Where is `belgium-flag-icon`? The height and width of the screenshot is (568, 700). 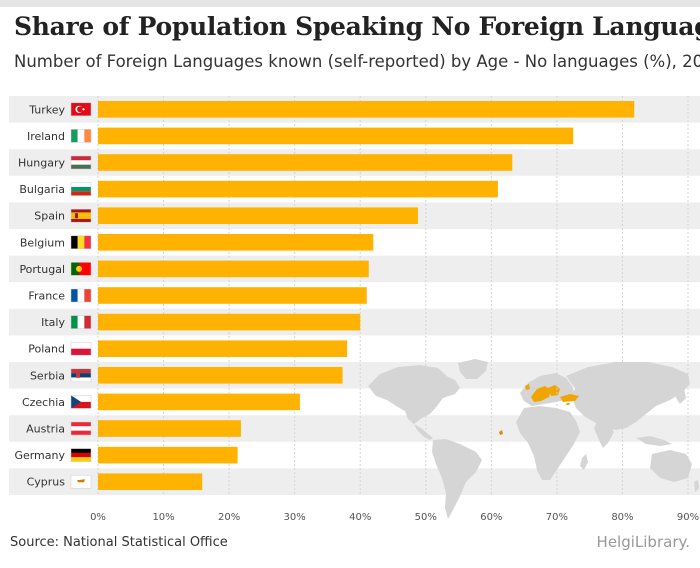 belgium-flag-icon is located at coordinates (81, 242).